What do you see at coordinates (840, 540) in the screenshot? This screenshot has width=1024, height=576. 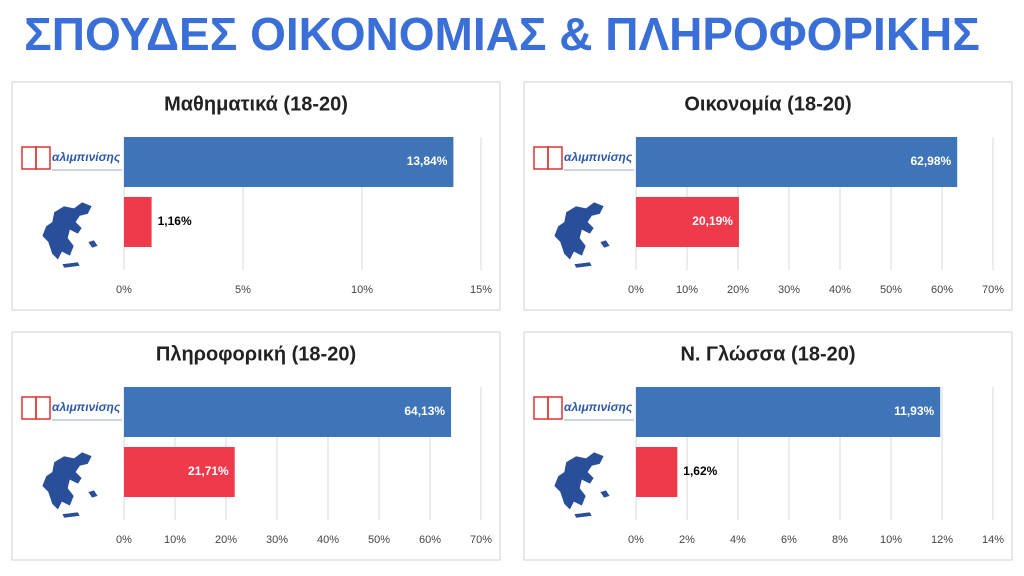 I see `x-tick-label: 8%` at bounding box center [840, 540].